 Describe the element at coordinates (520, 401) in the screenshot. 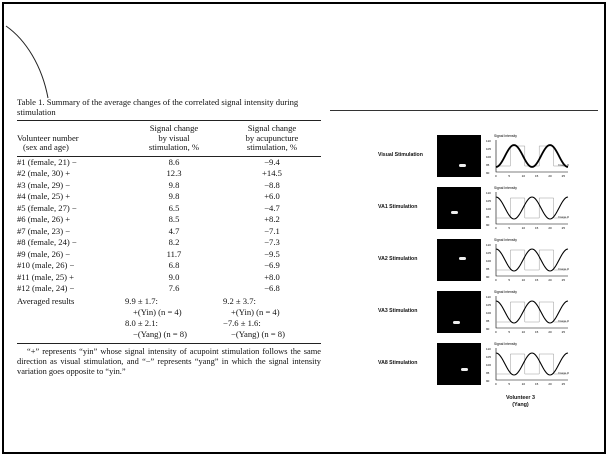

I see `volunteer-label: Volunteer 3 (Yang)` at that location.